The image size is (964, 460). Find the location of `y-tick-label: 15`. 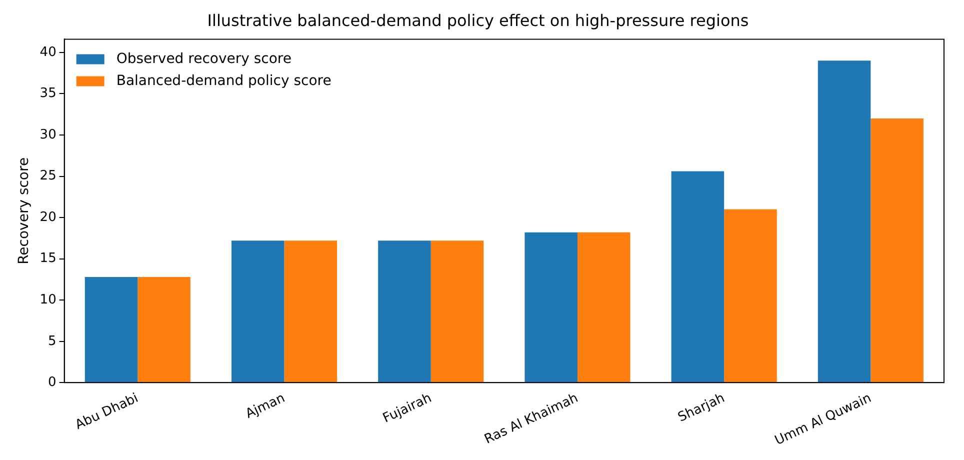

y-tick-label: 15 is located at coordinates (48, 258).